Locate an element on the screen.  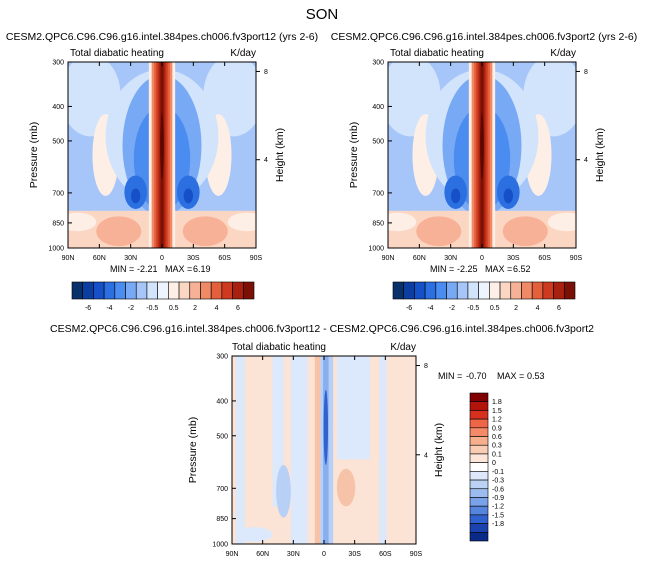
panel-difference-right-string: K/day is located at coordinates (403, 347).